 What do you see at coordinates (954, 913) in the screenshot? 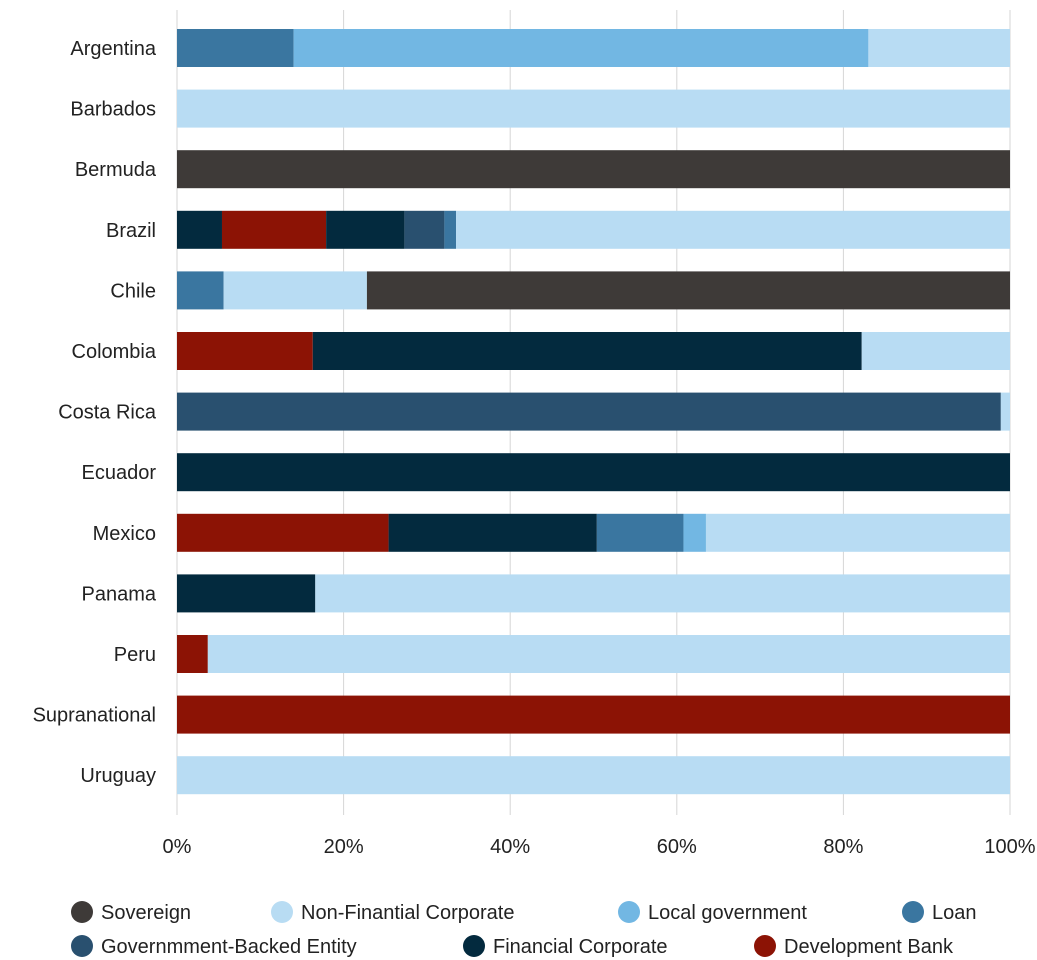
I see `legend-label-loan: Loan` at bounding box center [954, 913].